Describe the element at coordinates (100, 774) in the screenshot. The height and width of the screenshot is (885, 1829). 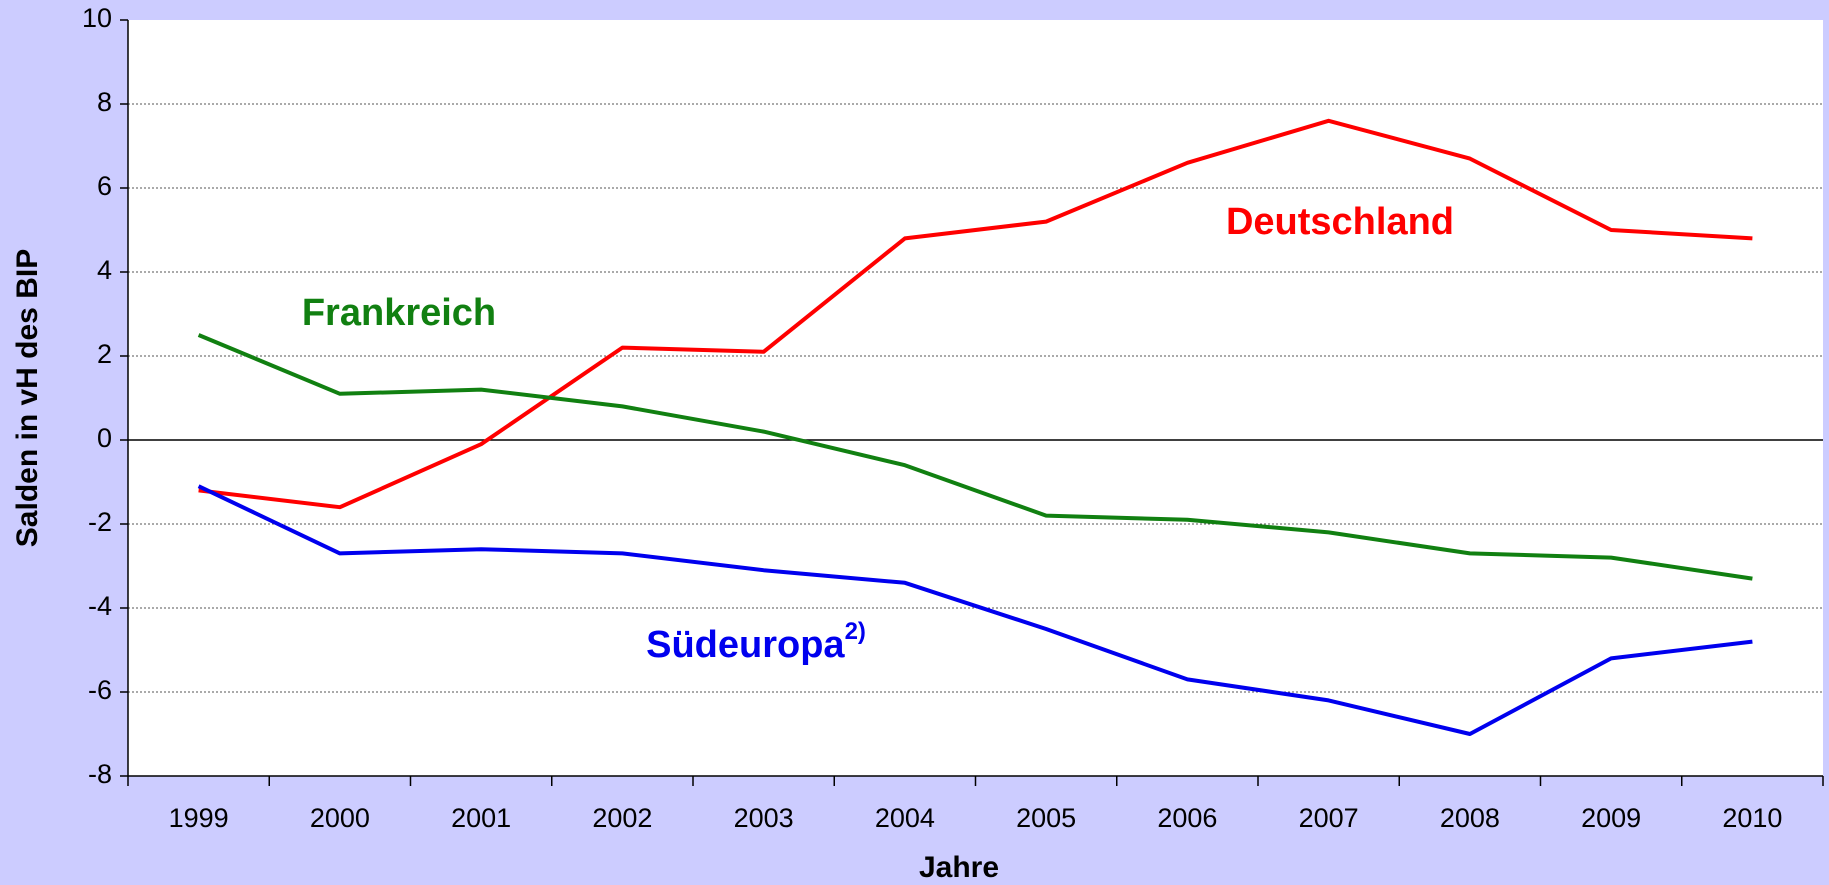
I see `y-tick-label: -8` at that location.